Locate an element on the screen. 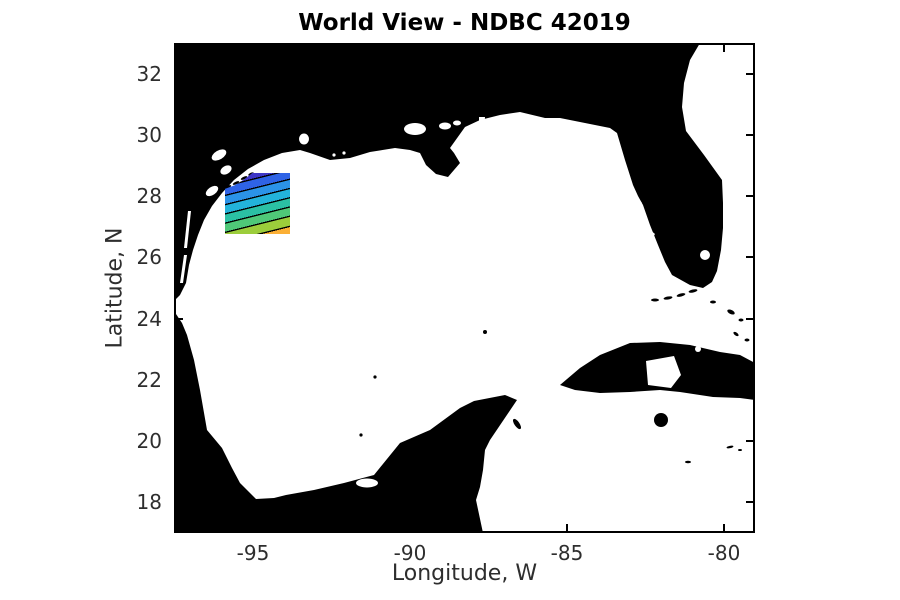 The height and width of the screenshot is (600, 900). cayo-arcas-reef is located at coordinates (361, 435).